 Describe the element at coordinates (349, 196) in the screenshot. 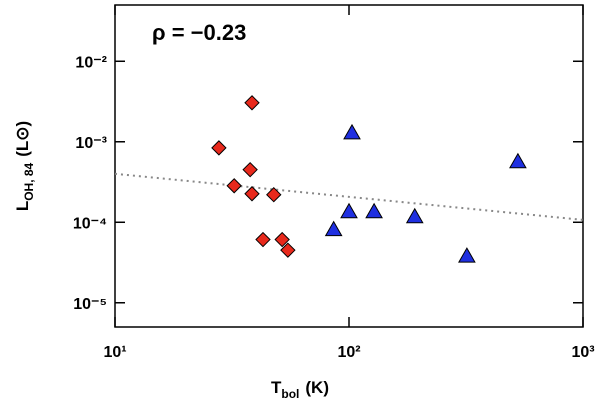

I see `fit-line` at that location.